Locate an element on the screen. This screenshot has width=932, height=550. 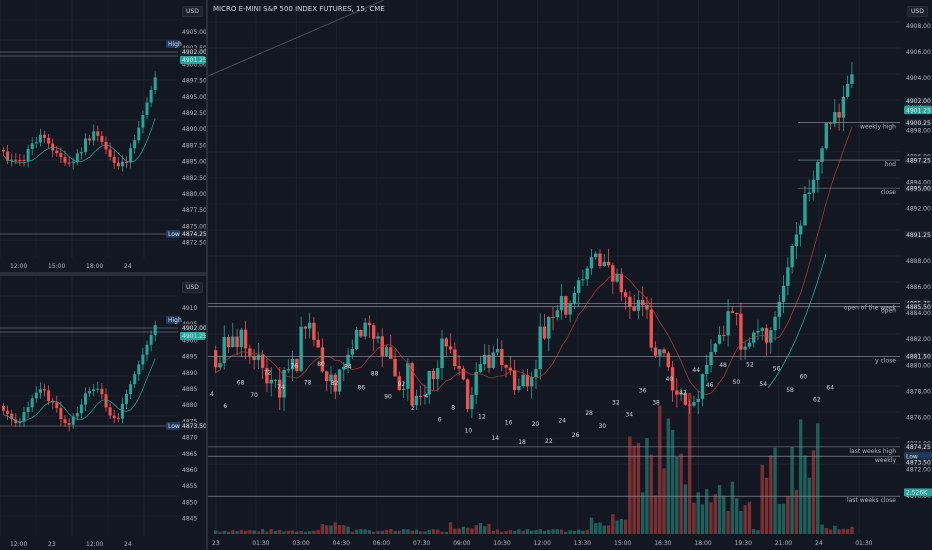
level-label: y close is located at coordinates (885, 360).